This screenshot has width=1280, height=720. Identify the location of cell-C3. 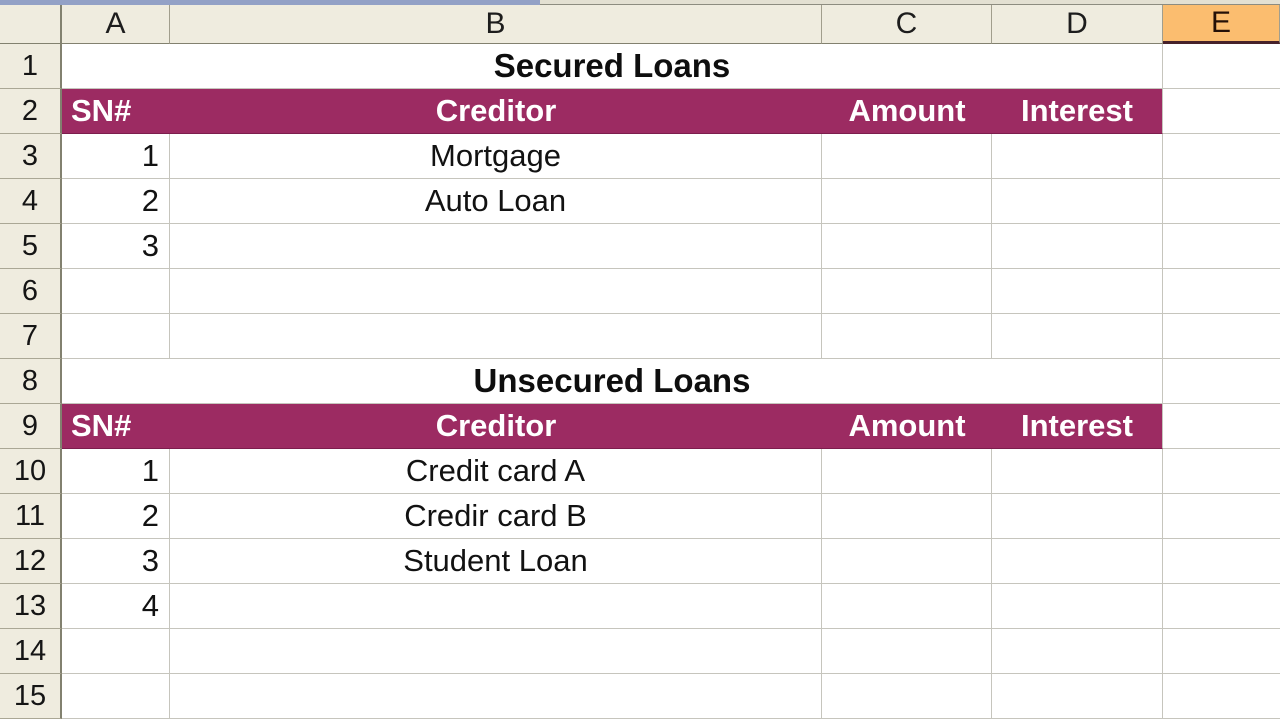
(907, 156).